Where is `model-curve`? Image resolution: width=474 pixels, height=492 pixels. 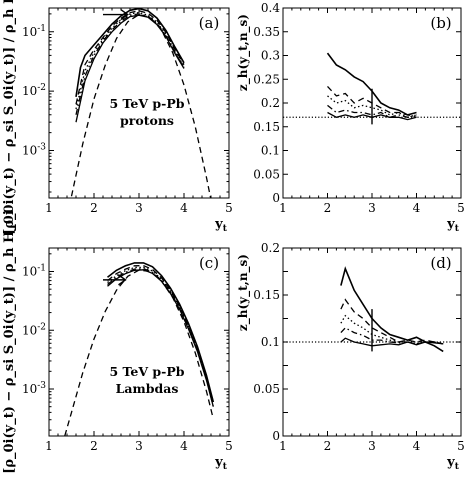
model-curve is located at coordinates (139, 352).